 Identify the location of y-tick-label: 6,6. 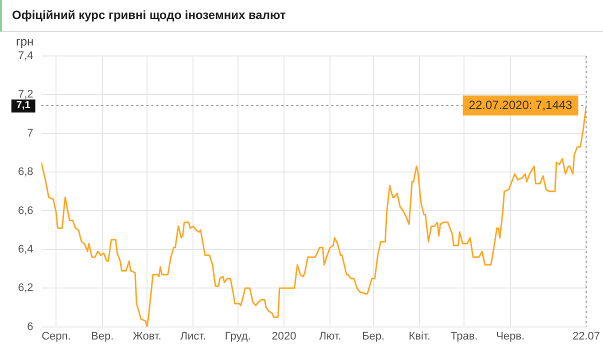
(26, 210).